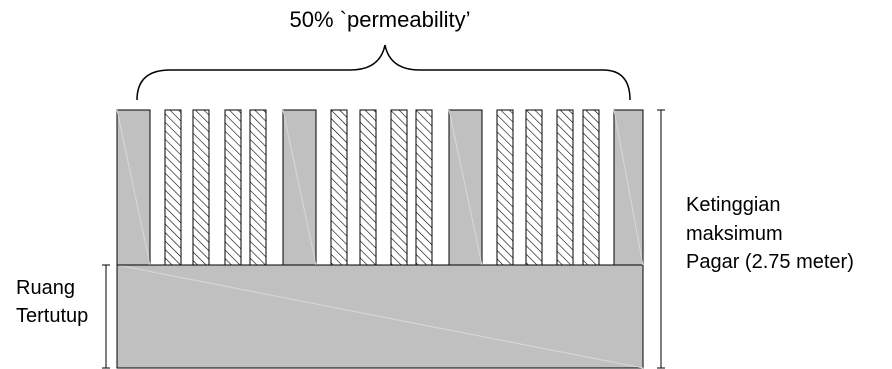 This screenshot has width=892, height=369. What do you see at coordinates (52, 302) in the screenshot?
I see `closed-space-label: Ruang Tertutup` at bounding box center [52, 302].